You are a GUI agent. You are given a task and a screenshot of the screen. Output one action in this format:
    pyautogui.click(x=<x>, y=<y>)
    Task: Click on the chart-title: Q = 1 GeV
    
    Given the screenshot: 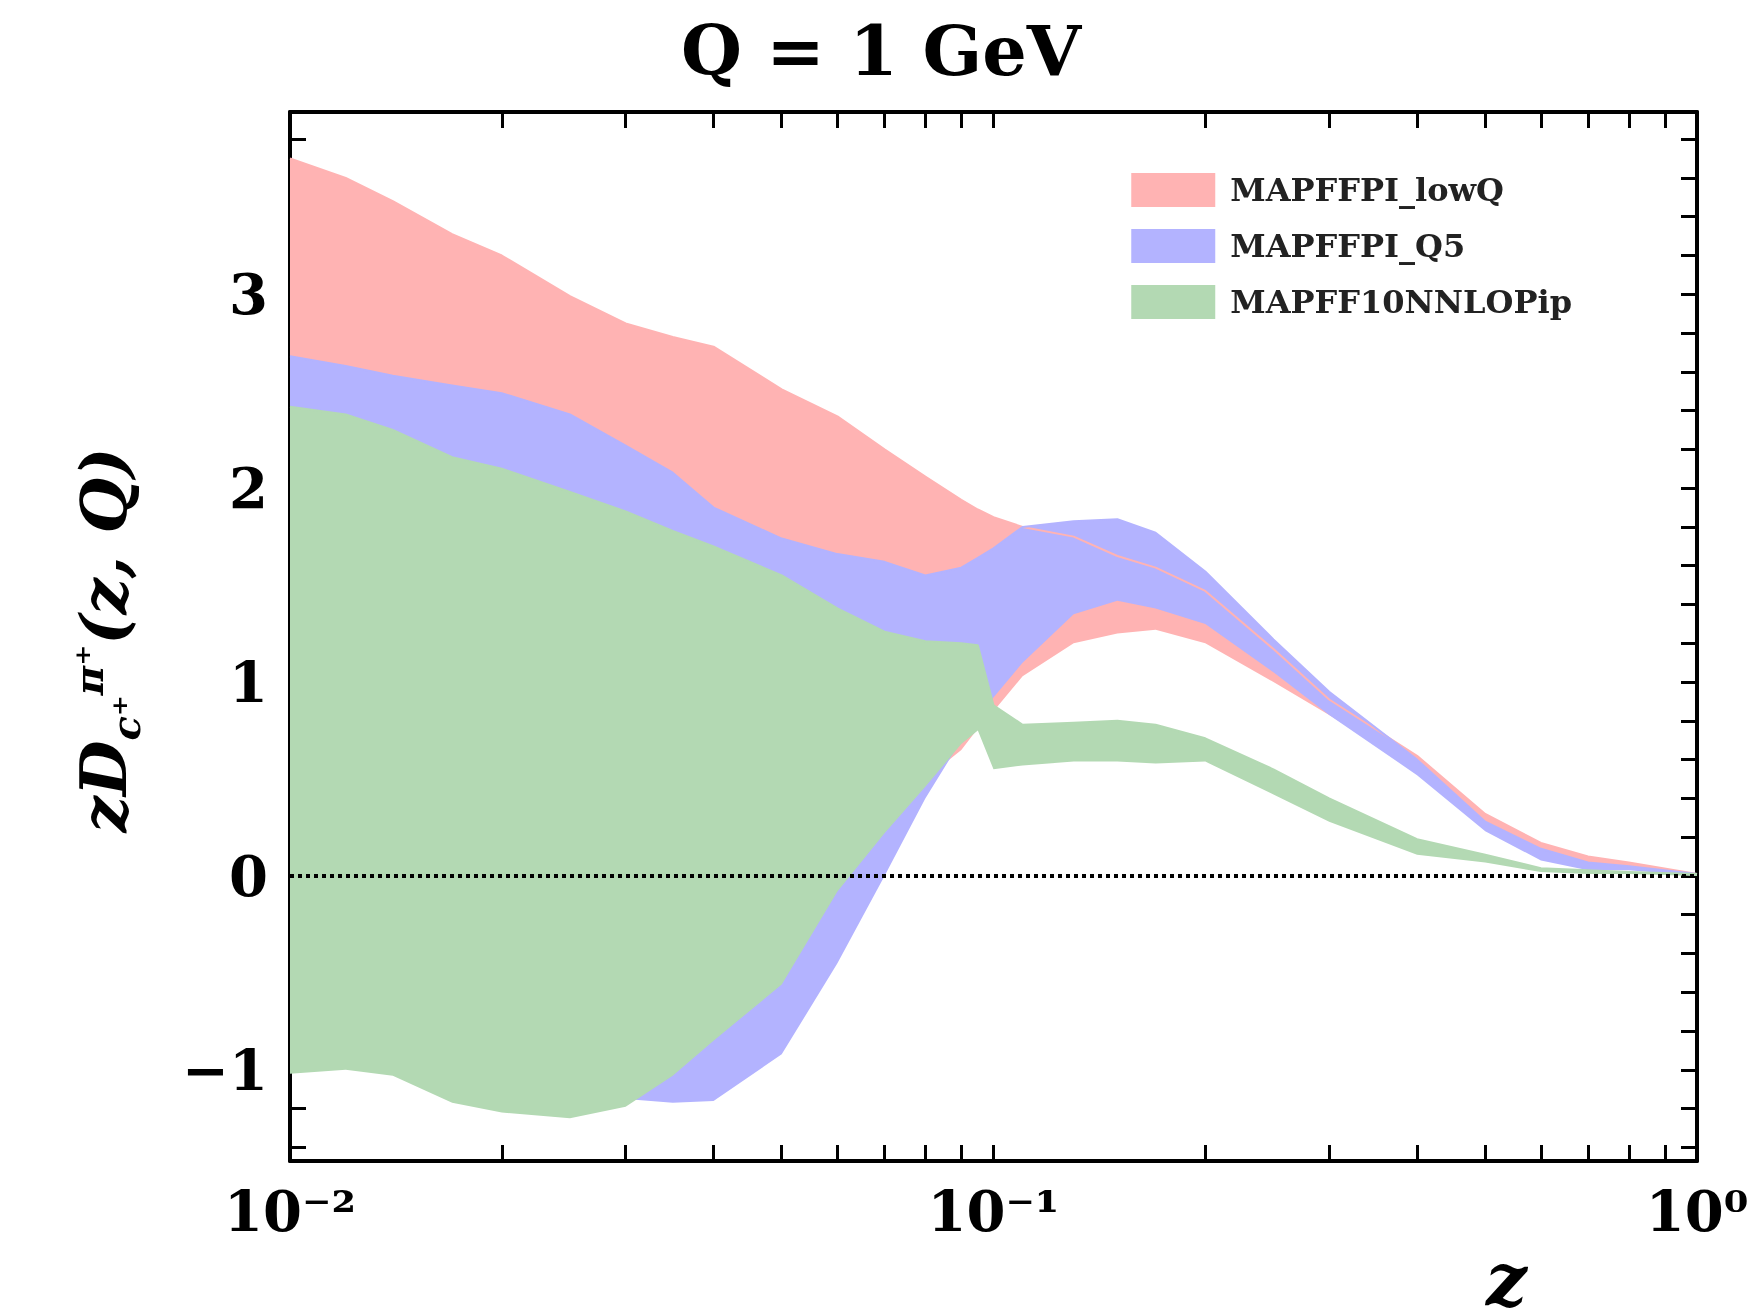 What is the action you would take?
    pyautogui.click(x=881, y=50)
    